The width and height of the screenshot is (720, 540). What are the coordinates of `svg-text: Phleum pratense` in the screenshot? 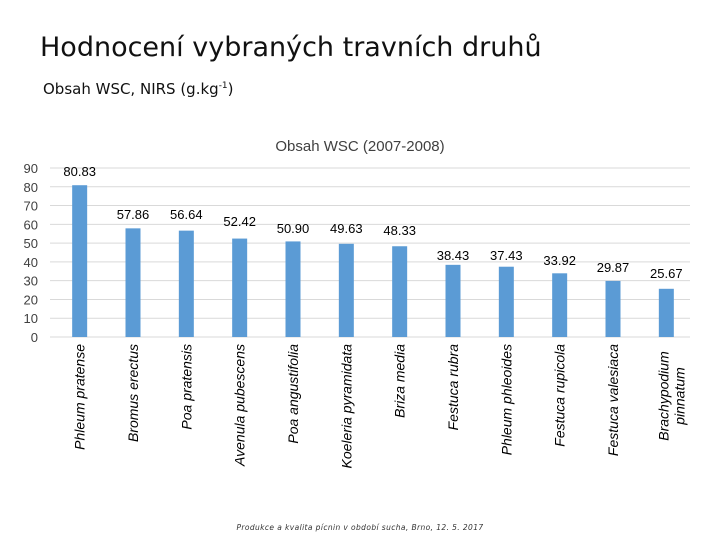 It's located at (80, 397).